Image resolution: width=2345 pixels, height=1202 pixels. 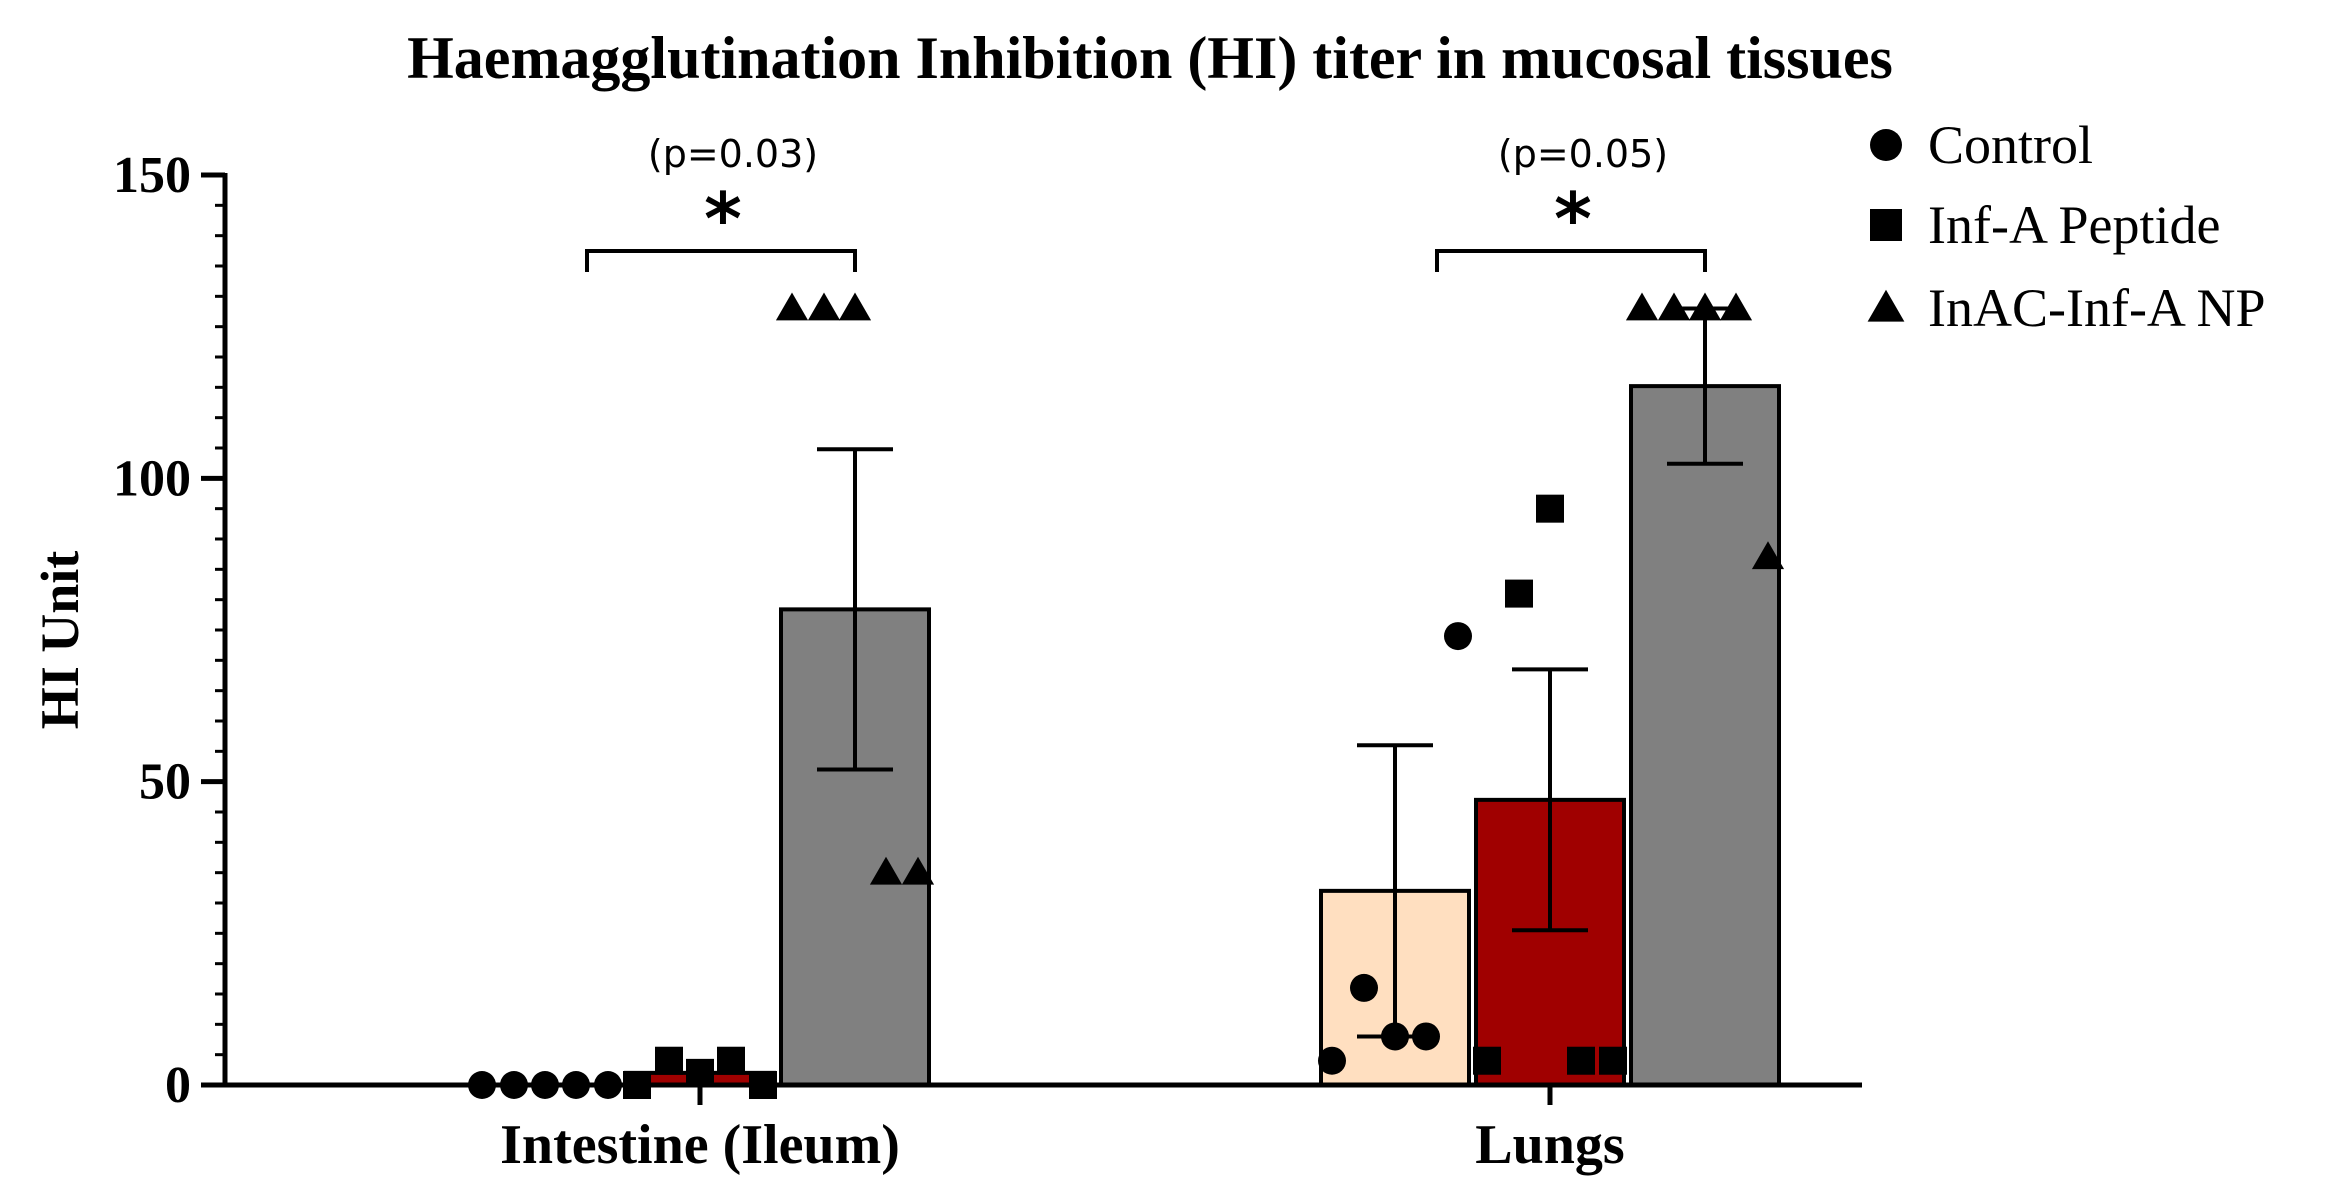 What do you see at coordinates (1886, 145) in the screenshot?
I see `legend-marker-circle` at bounding box center [1886, 145].